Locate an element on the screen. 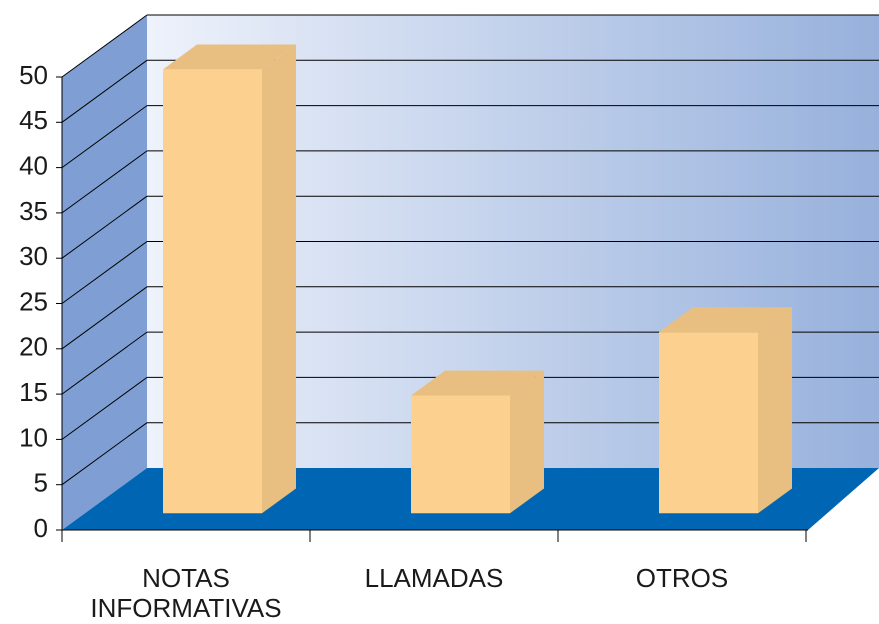 This screenshot has width=879, height=624. y-tick-label: 25 is located at coordinates (33, 301).